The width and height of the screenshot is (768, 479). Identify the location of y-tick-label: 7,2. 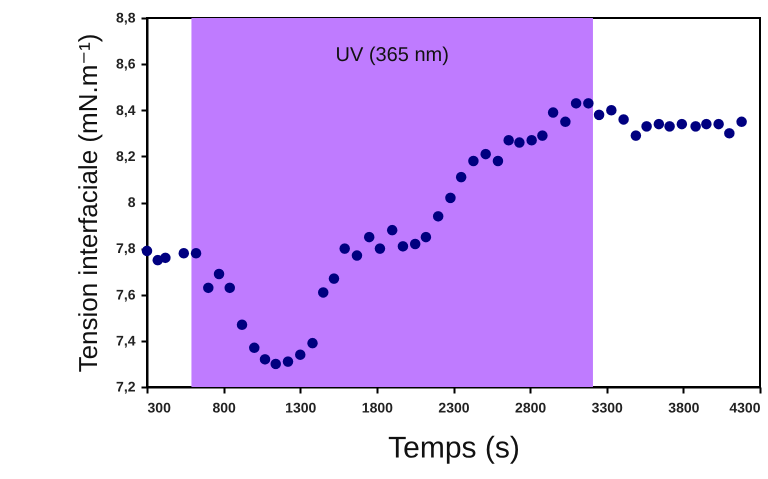
(126, 386).